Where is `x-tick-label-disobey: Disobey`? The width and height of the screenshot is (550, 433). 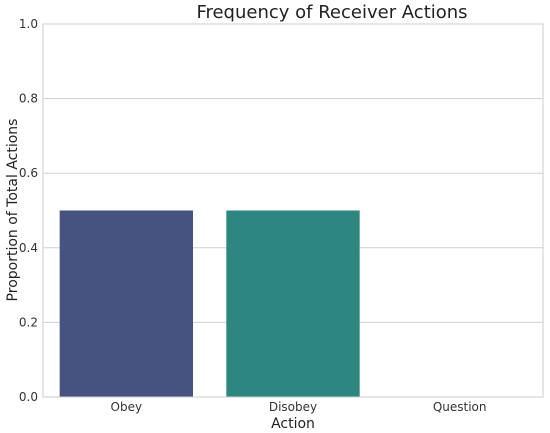 x-tick-label-disobey: Disobey is located at coordinates (293, 407).